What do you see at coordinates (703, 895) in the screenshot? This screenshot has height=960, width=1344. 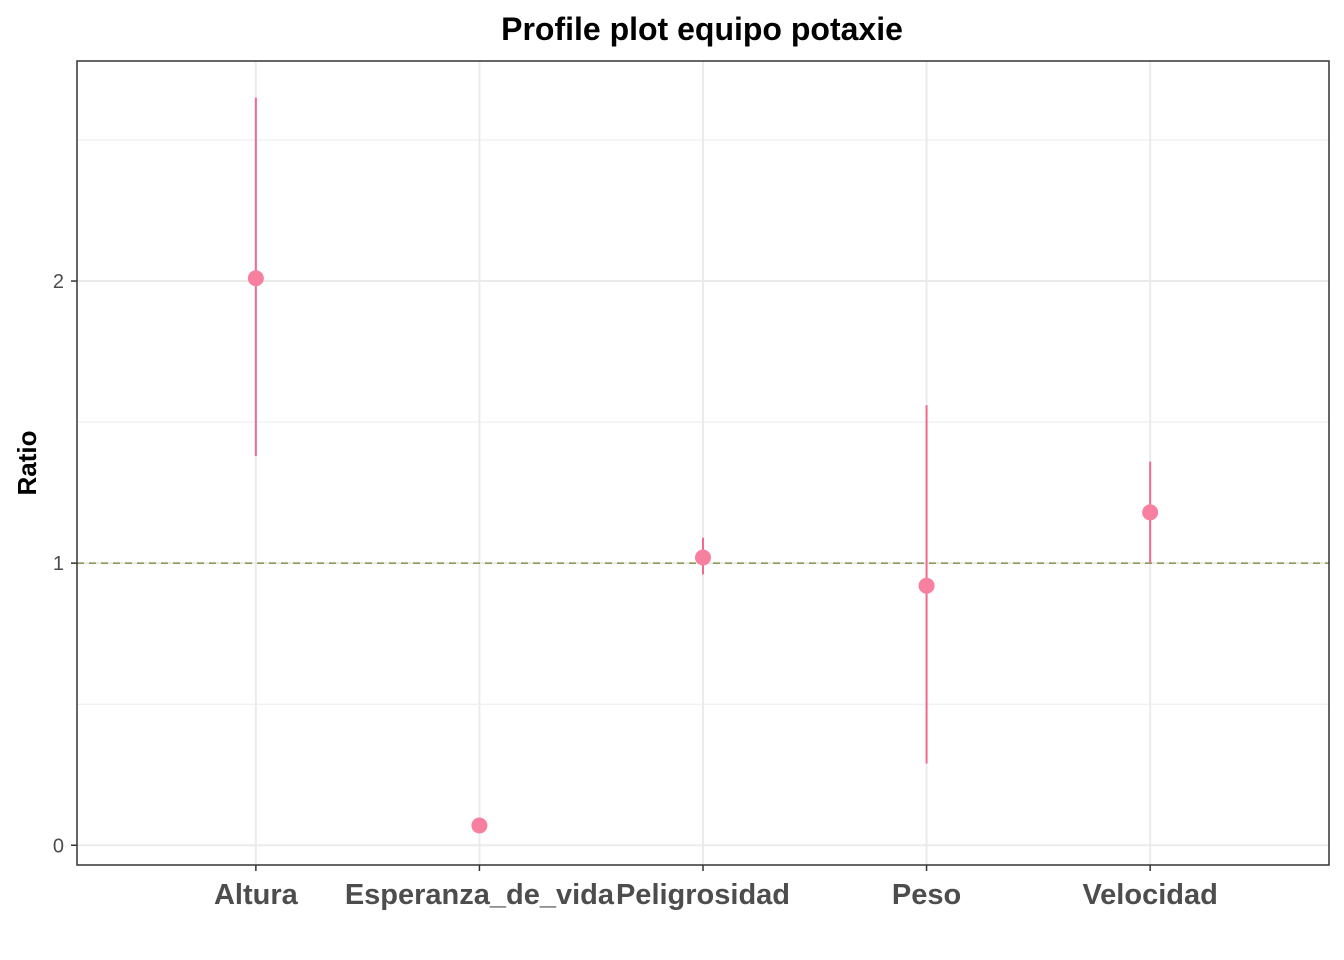 I see `x-tick-label: Peligrosidad` at bounding box center [703, 895].